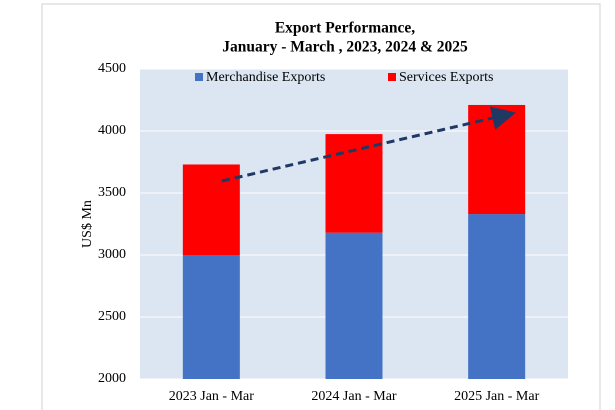  Describe the element at coordinates (87, 224) in the screenshot. I see `y-axis-label: US$ Mn` at that location.